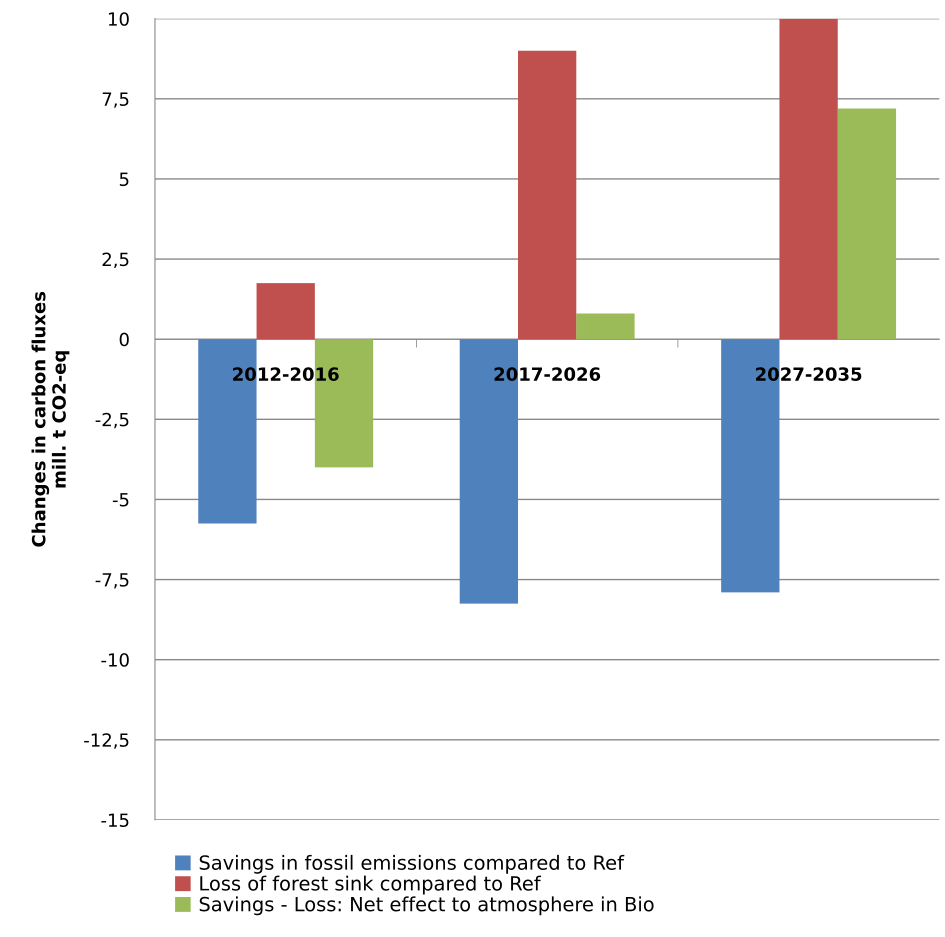 The height and width of the screenshot is (937, 945). What do you see at coordinates (427, 906) in the screenshot?
I see `legend-label: Savings - Loss: Net effect to atmosphere in Bio` at bounding box center [427, 906].